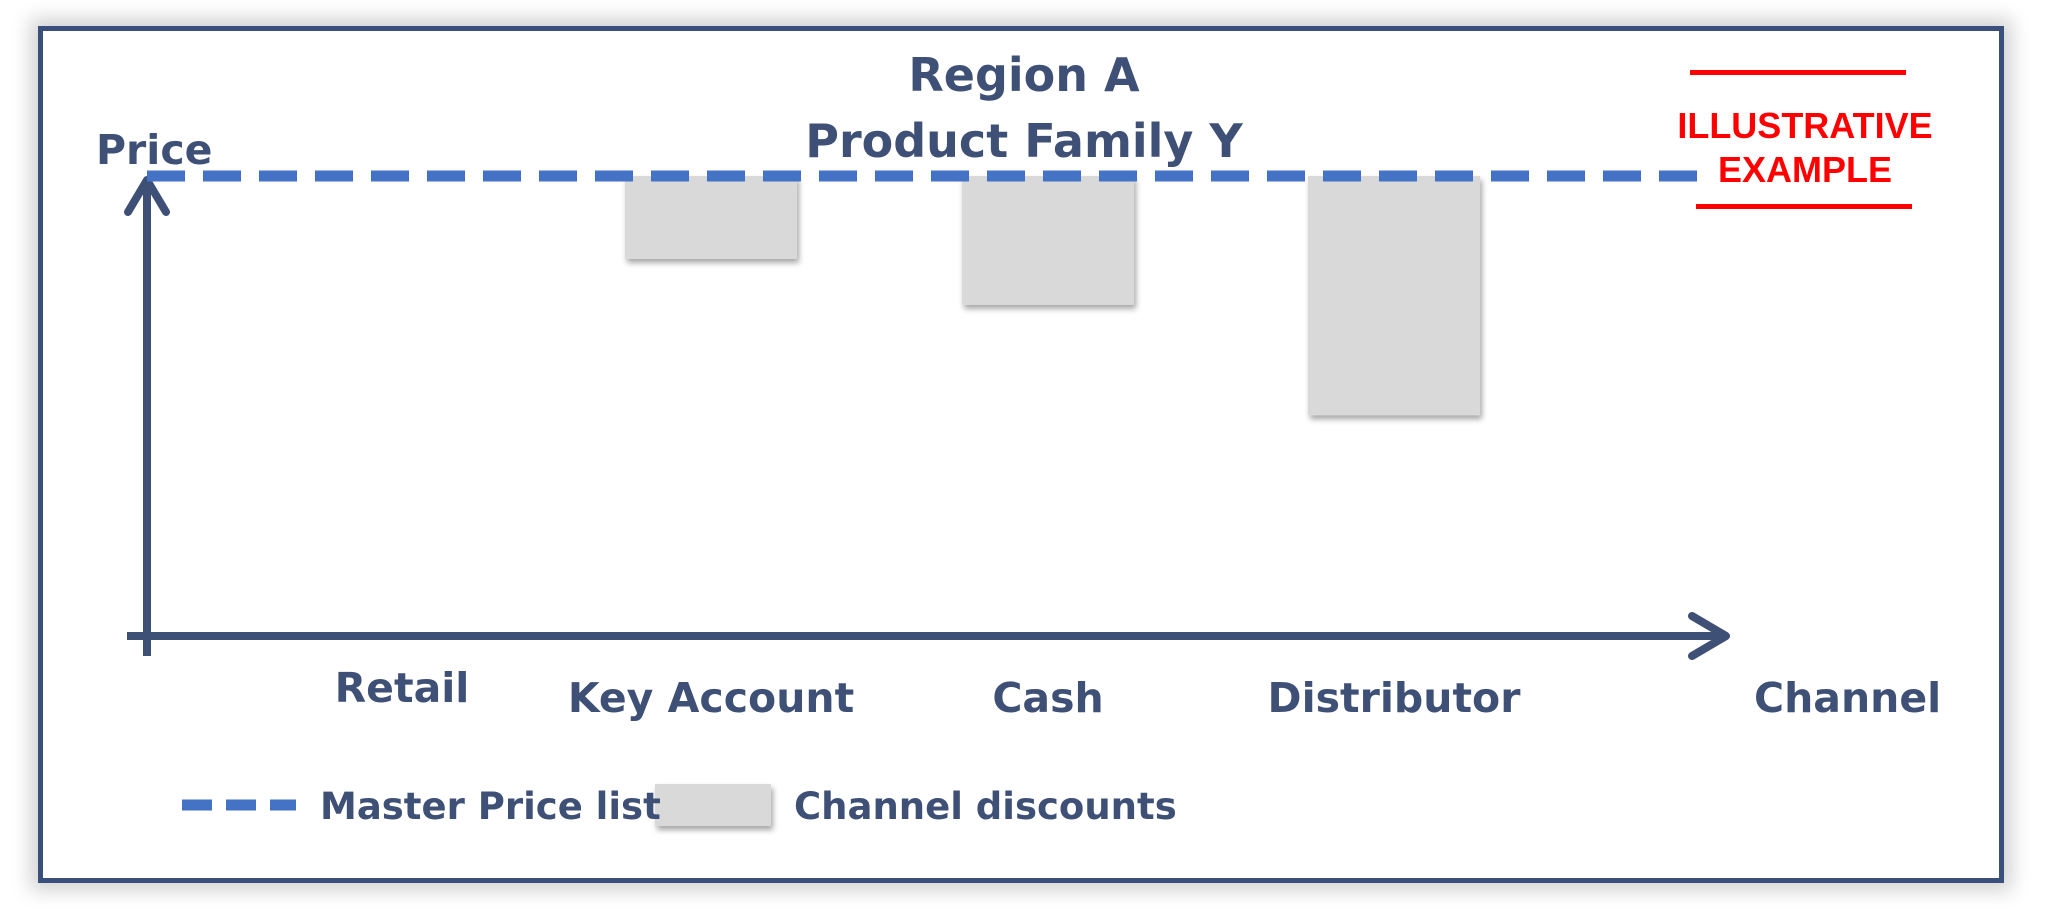 This screenshot has height=917, width=2048. What do you see at coordinates (1848, 698) in the screenshot?
I see `x-axis-label: Channel` at bounding box center [1848, 698].